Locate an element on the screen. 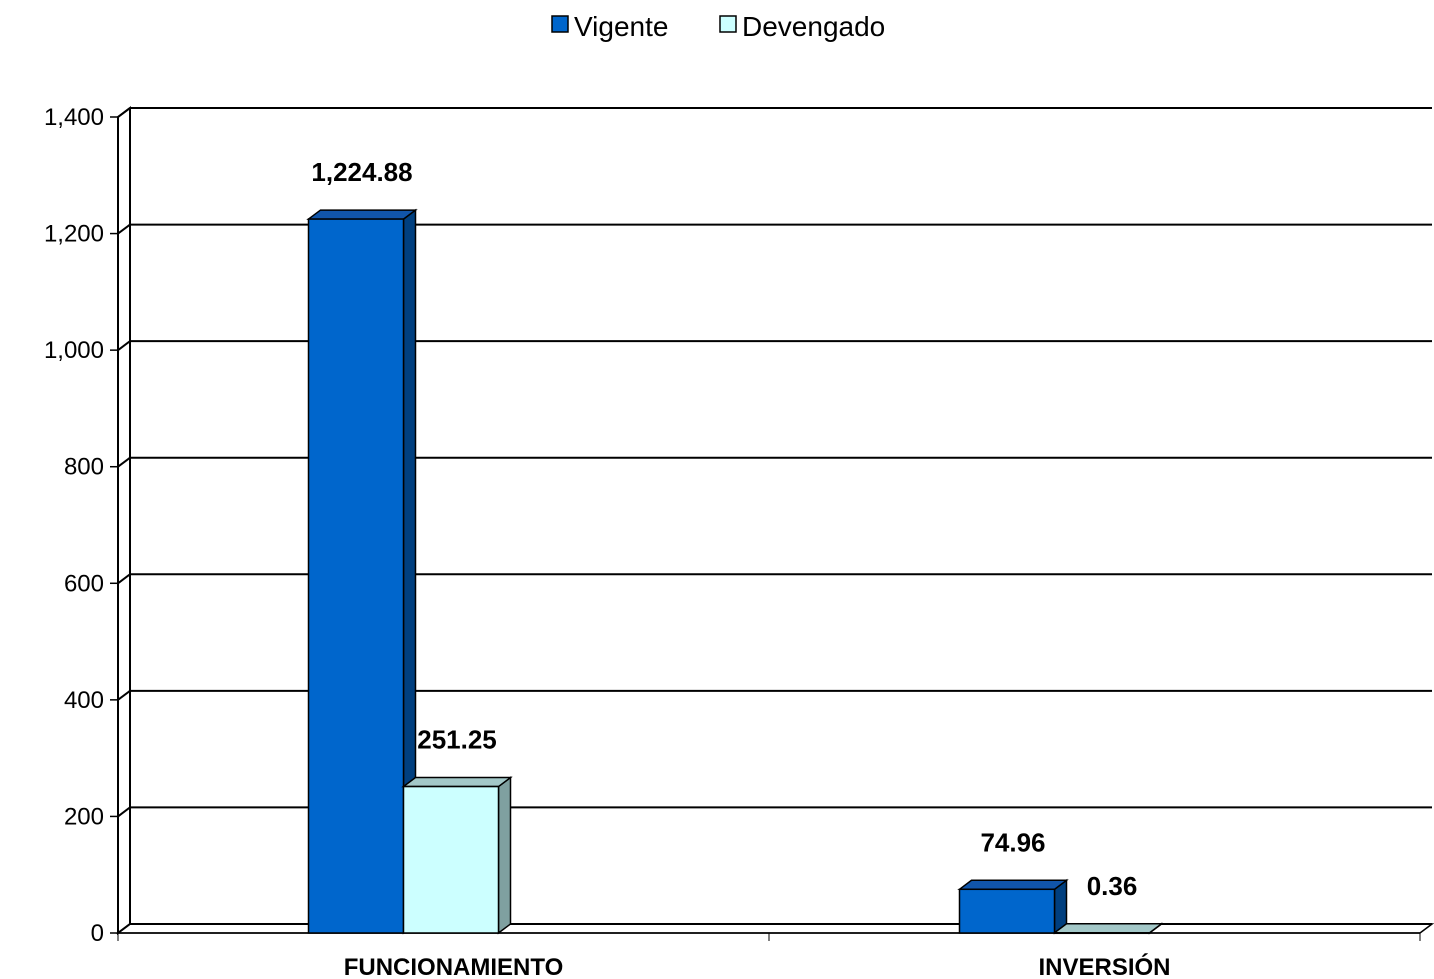  y-tick-label: 1,200 is located at coordinates (74, 234).